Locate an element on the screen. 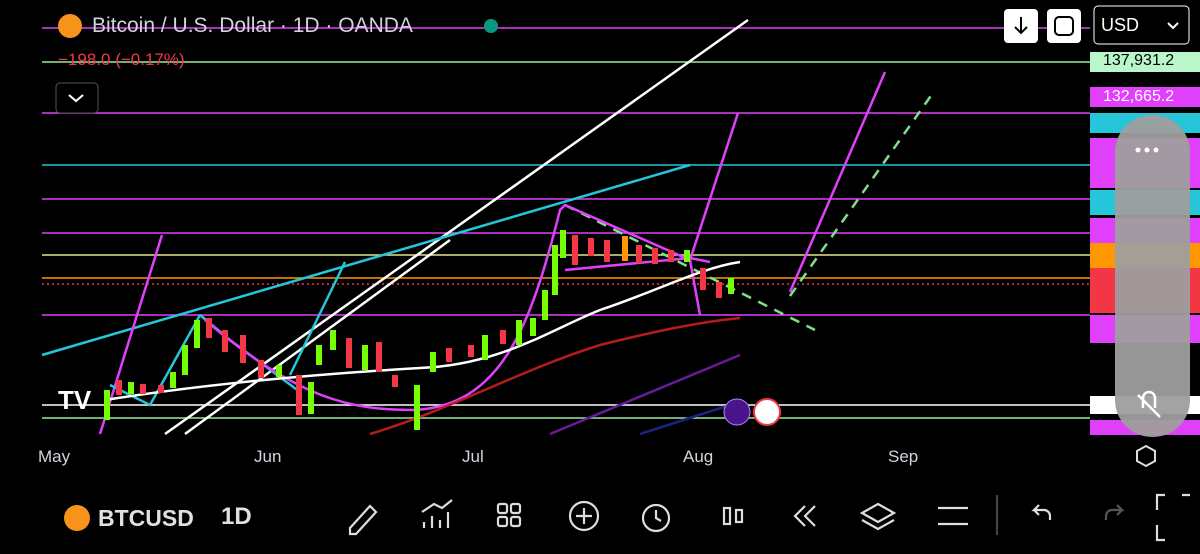 The width and height of the screenshot is (1200, 554). add-tool is located at coordinates (584, 516).